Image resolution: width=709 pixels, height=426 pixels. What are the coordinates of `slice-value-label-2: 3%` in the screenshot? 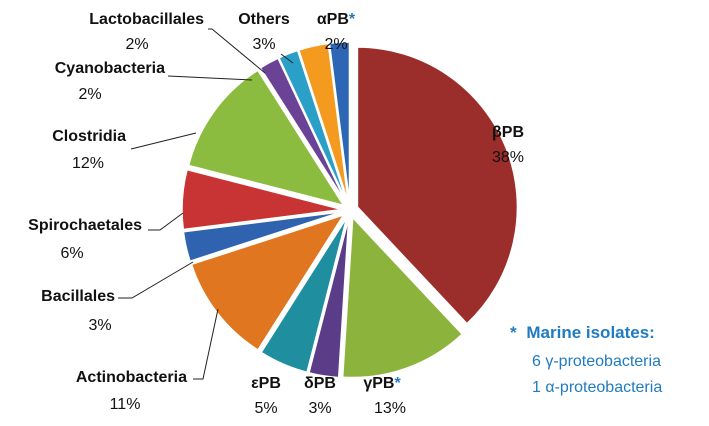 It's located at (319, 408).